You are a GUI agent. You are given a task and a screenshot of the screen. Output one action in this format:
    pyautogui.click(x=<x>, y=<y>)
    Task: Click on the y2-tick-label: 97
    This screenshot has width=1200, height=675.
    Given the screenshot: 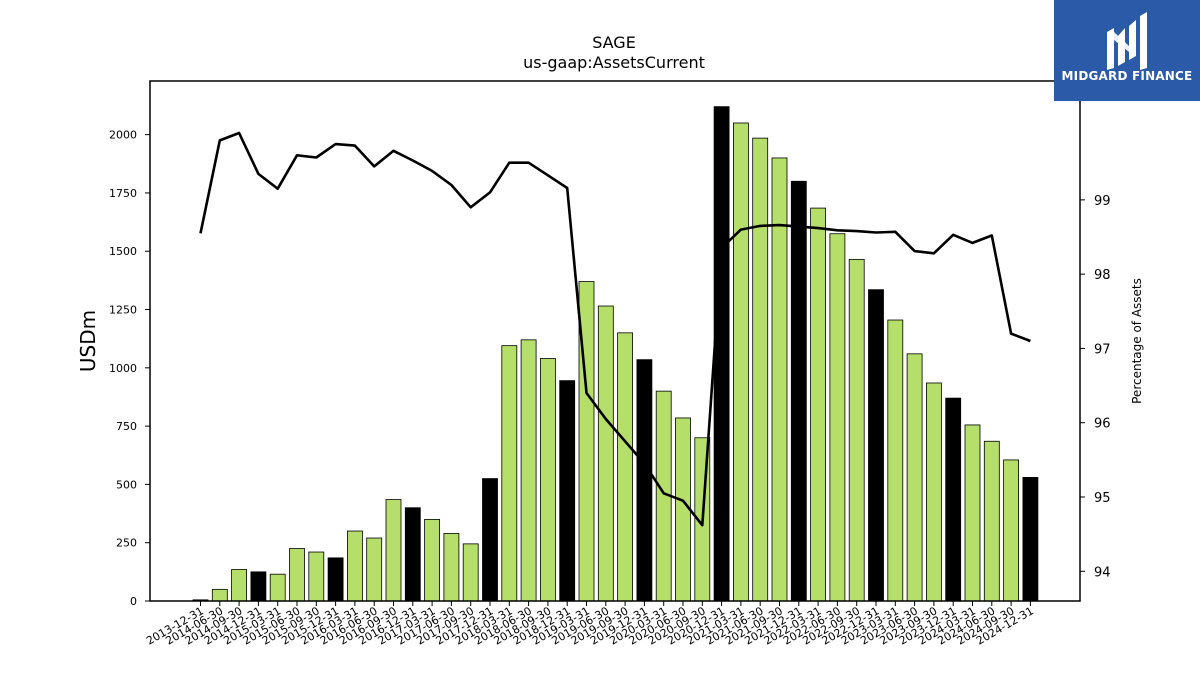 What is the action you would take?
    pyautogui.click(x=1102, y=349)
    